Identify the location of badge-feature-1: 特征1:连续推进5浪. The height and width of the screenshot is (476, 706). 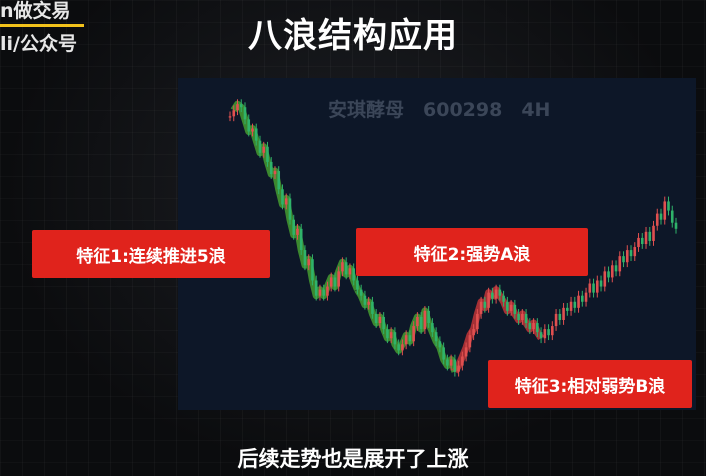
(151, 254).